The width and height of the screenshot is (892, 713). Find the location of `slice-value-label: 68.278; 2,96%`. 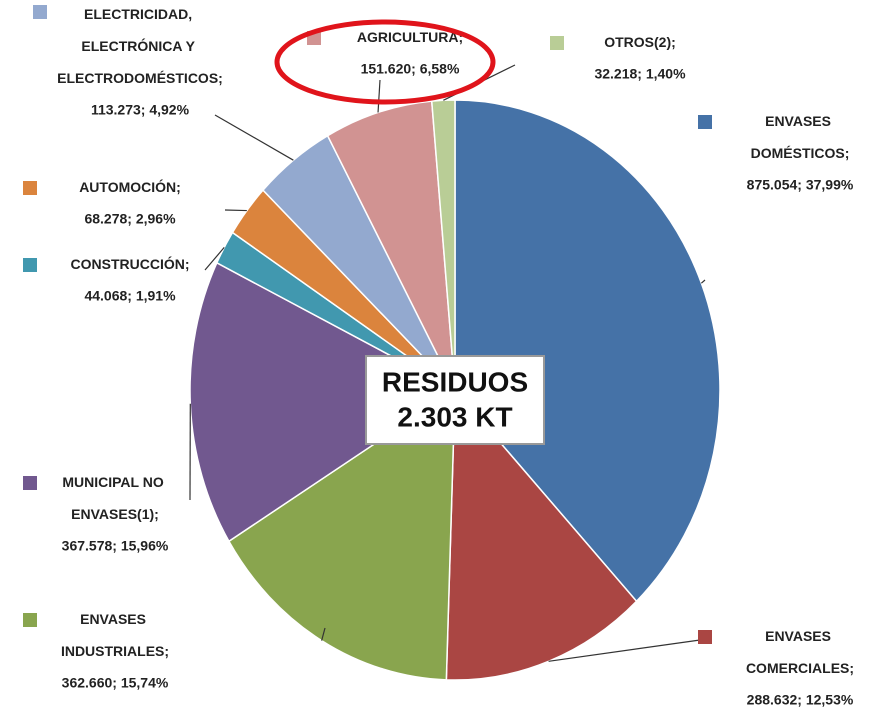

slice-value-label: 68.278; 2,96% is located at coordinates (130, 219).